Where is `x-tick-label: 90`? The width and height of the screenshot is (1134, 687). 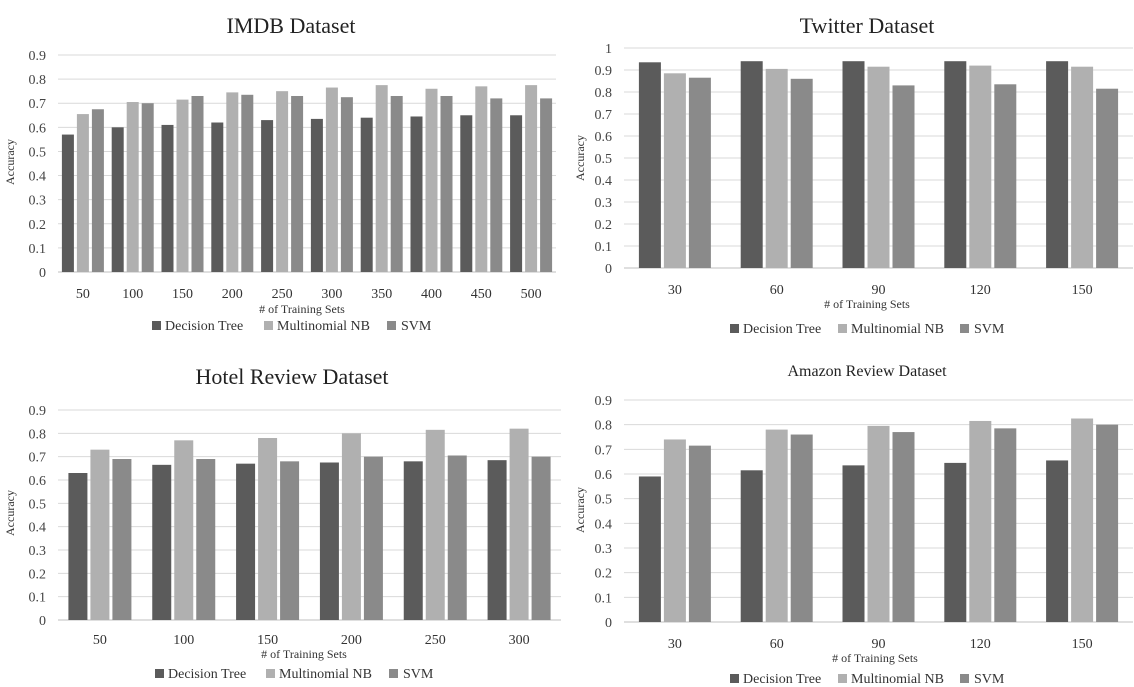
x-tick-label: 90 is located at coordinates (879, 644).